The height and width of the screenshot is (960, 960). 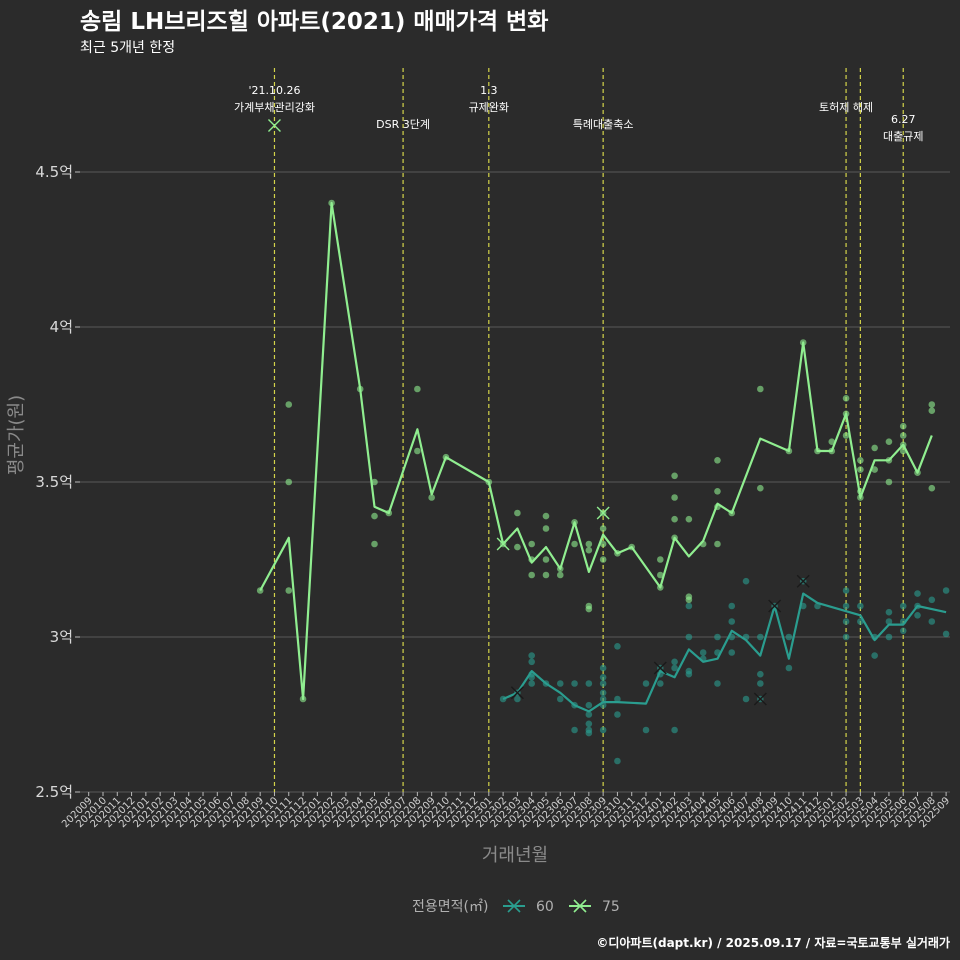 What do you see at coordinates (54, 482) in the screenshot?
I see `y-tick-label: 3.5억` at bounding box center [54, 482].